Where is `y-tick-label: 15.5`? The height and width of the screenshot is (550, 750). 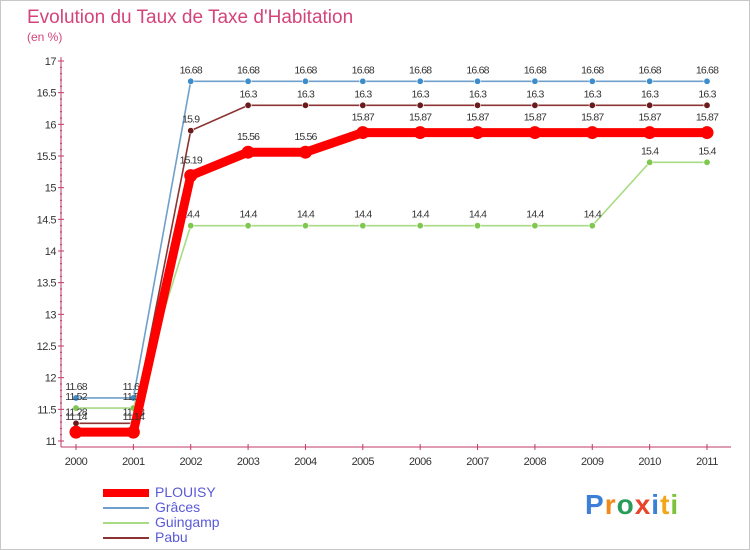
y-tick-label: 15.5 is located at coordinates (47, 157).